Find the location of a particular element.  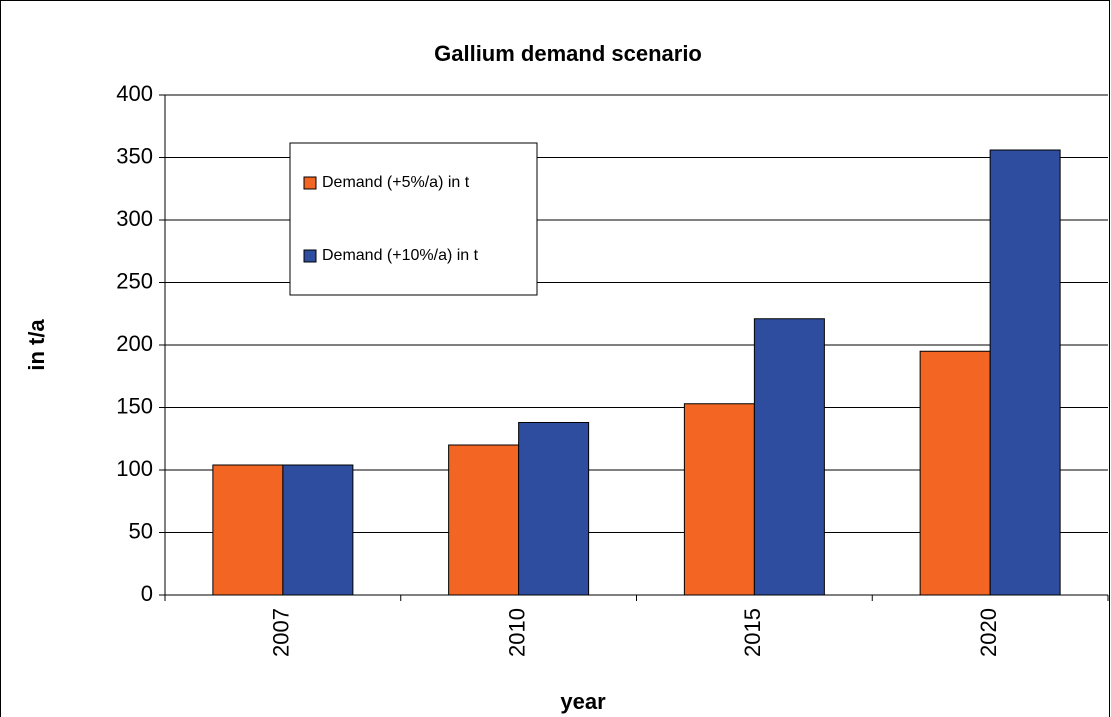

y-tick-label: 400 is located at coordinates (134, 93).